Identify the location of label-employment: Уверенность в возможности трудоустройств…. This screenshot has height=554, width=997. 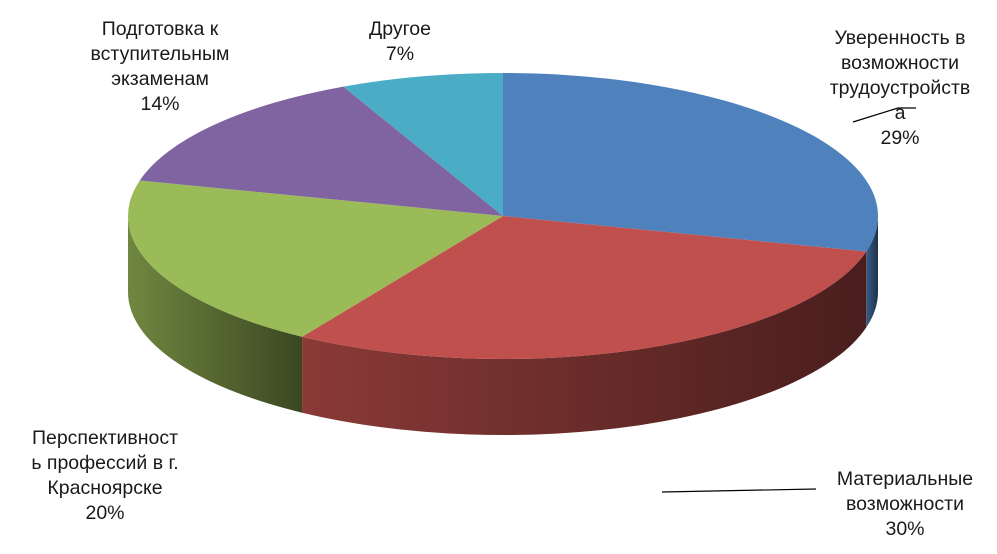
(900, 88).